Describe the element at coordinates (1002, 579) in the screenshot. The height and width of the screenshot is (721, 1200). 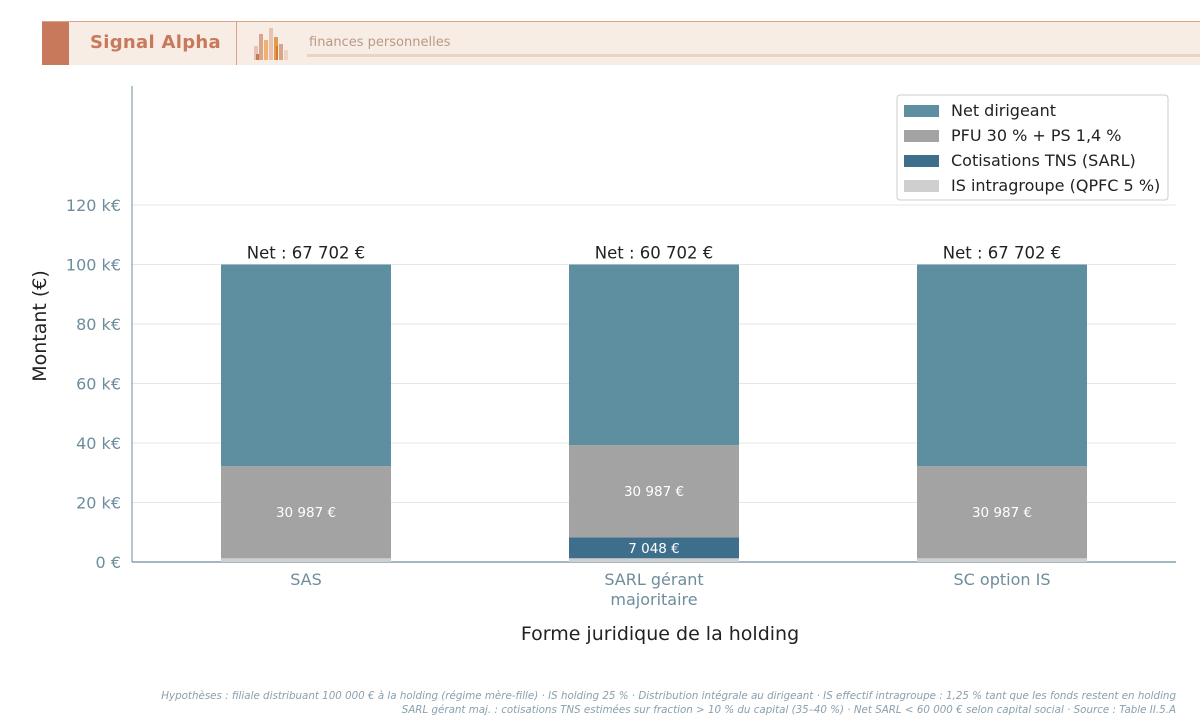
I see `x-tick-label: SC option IS` at that location.